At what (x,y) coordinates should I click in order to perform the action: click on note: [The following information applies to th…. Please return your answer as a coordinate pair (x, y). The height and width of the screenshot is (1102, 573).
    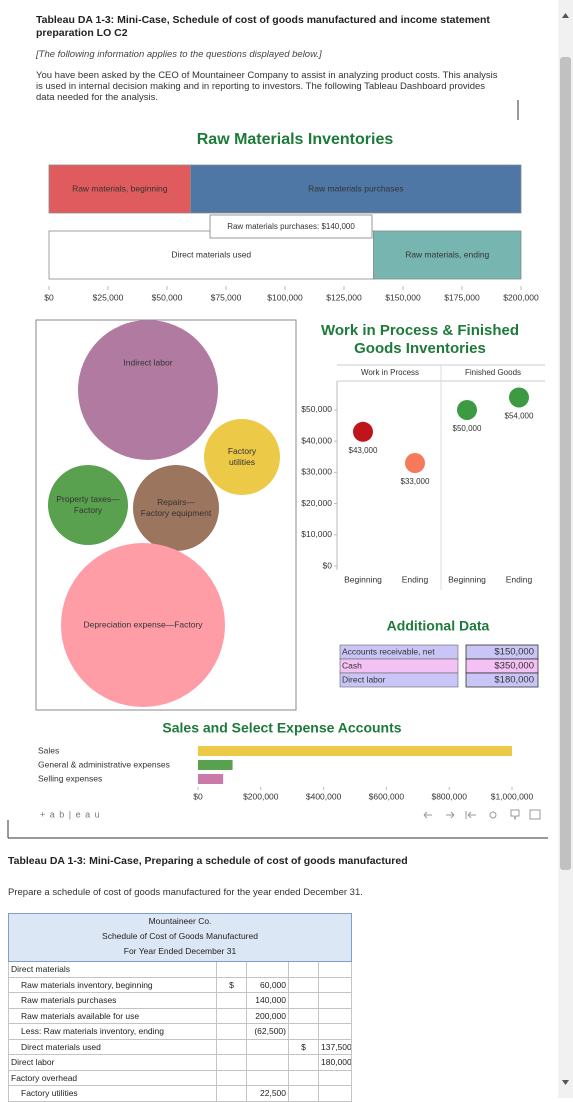
    Looking at the image, I should click on (179, 54).